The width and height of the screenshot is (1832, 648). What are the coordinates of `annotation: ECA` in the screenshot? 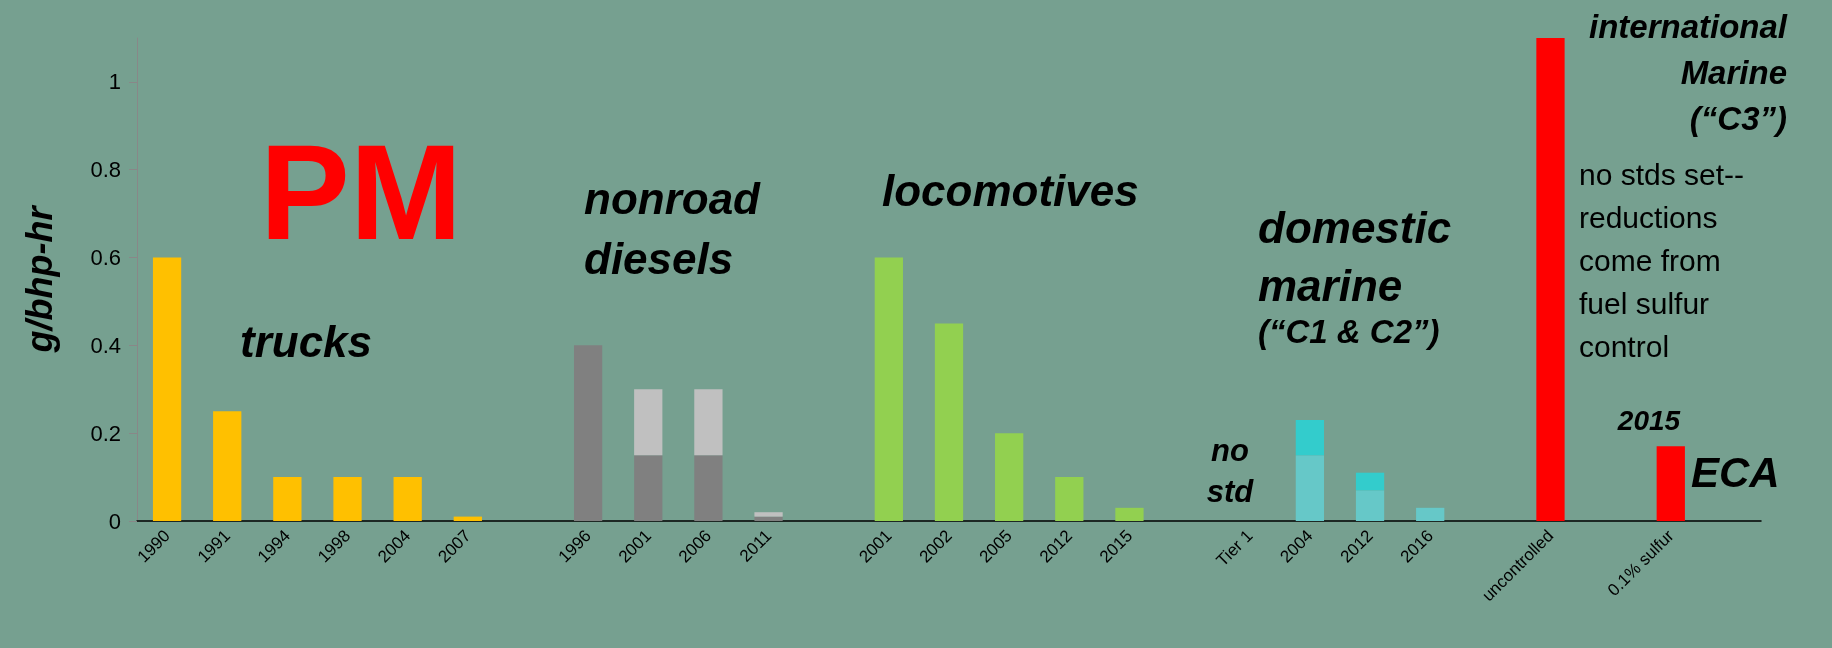 It's located at (1735, 472).